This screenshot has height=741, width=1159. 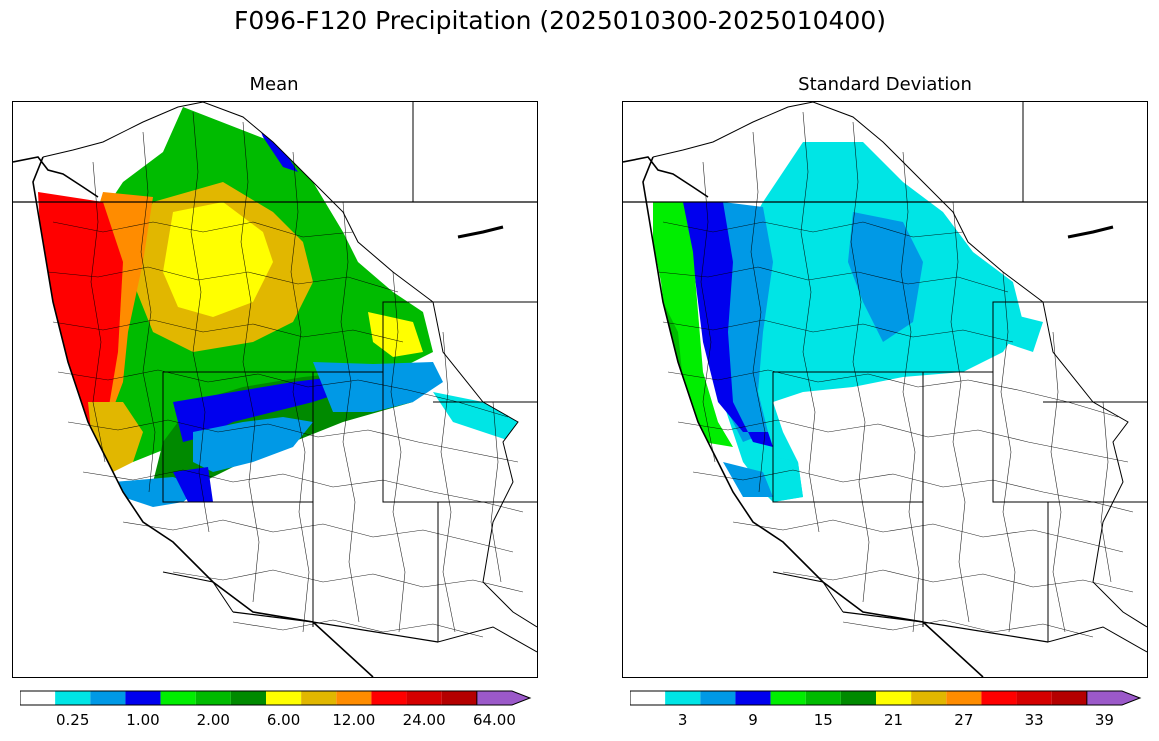 What do you see at coordinates (753, 720) in the screenshot?
I see `std-colorbar-tick-label: 9` at bounding box center [753, 720].